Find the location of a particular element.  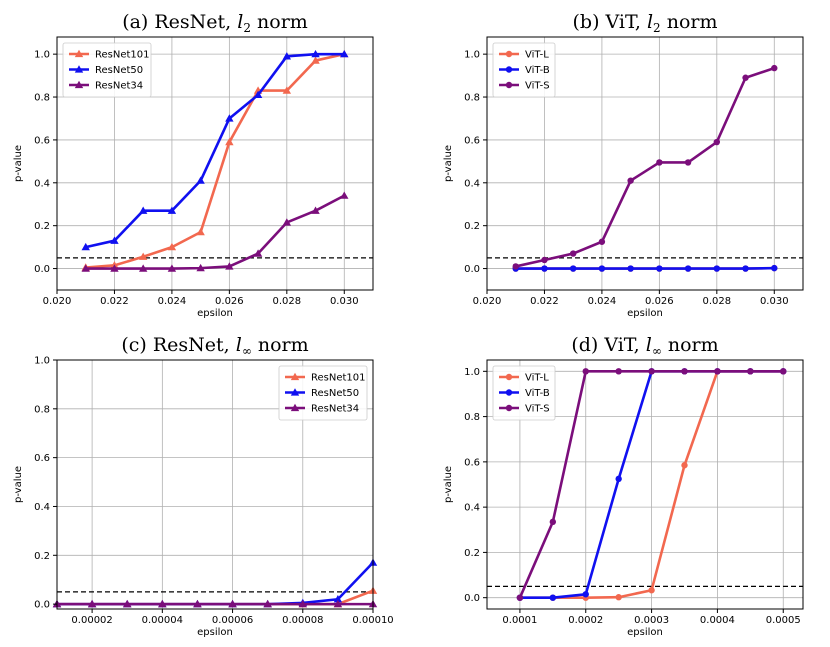

legend: ResNet101 ResNet50 ResNet34 is located at coordinates (323, 393).